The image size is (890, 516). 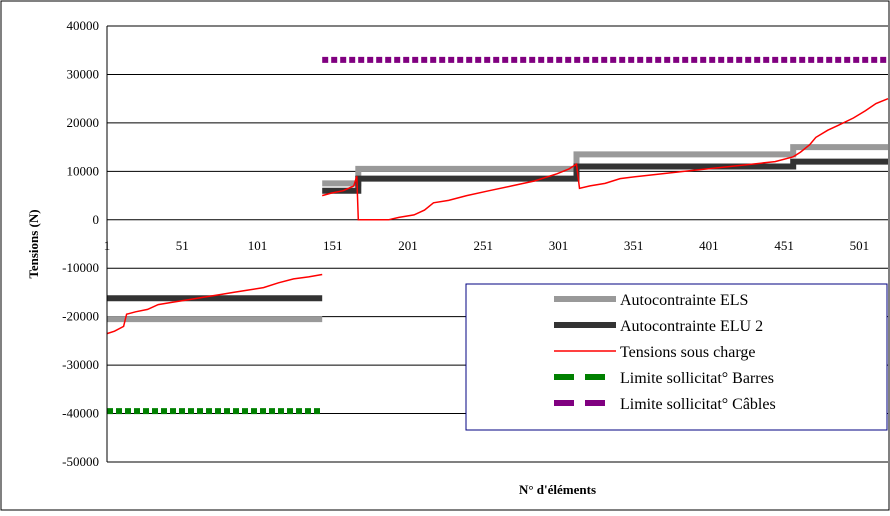 I want to click on y-tick-label-0: 40000, so click(x=83, y=25).